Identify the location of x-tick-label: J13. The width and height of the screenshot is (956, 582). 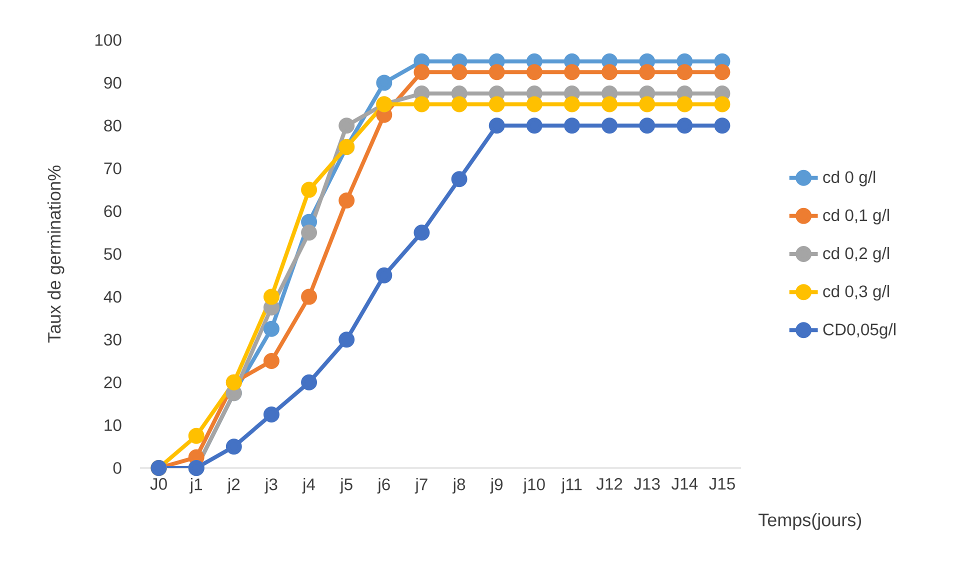
(647, 484).